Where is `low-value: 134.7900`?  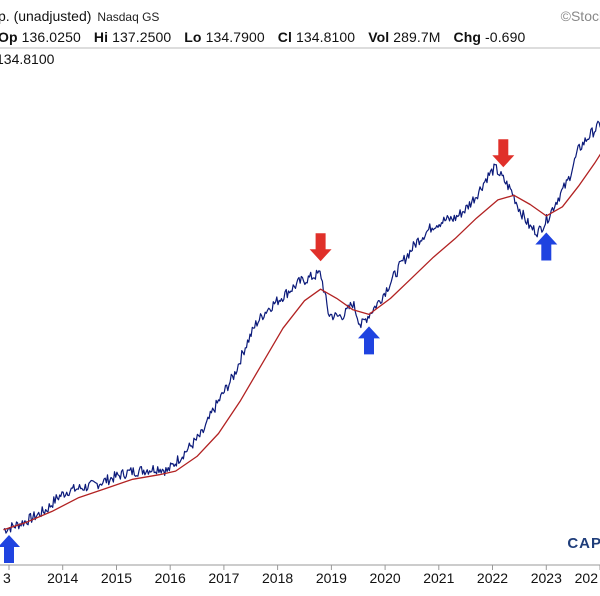
low-value: 134.7900 is located at coordinates (235, 37).